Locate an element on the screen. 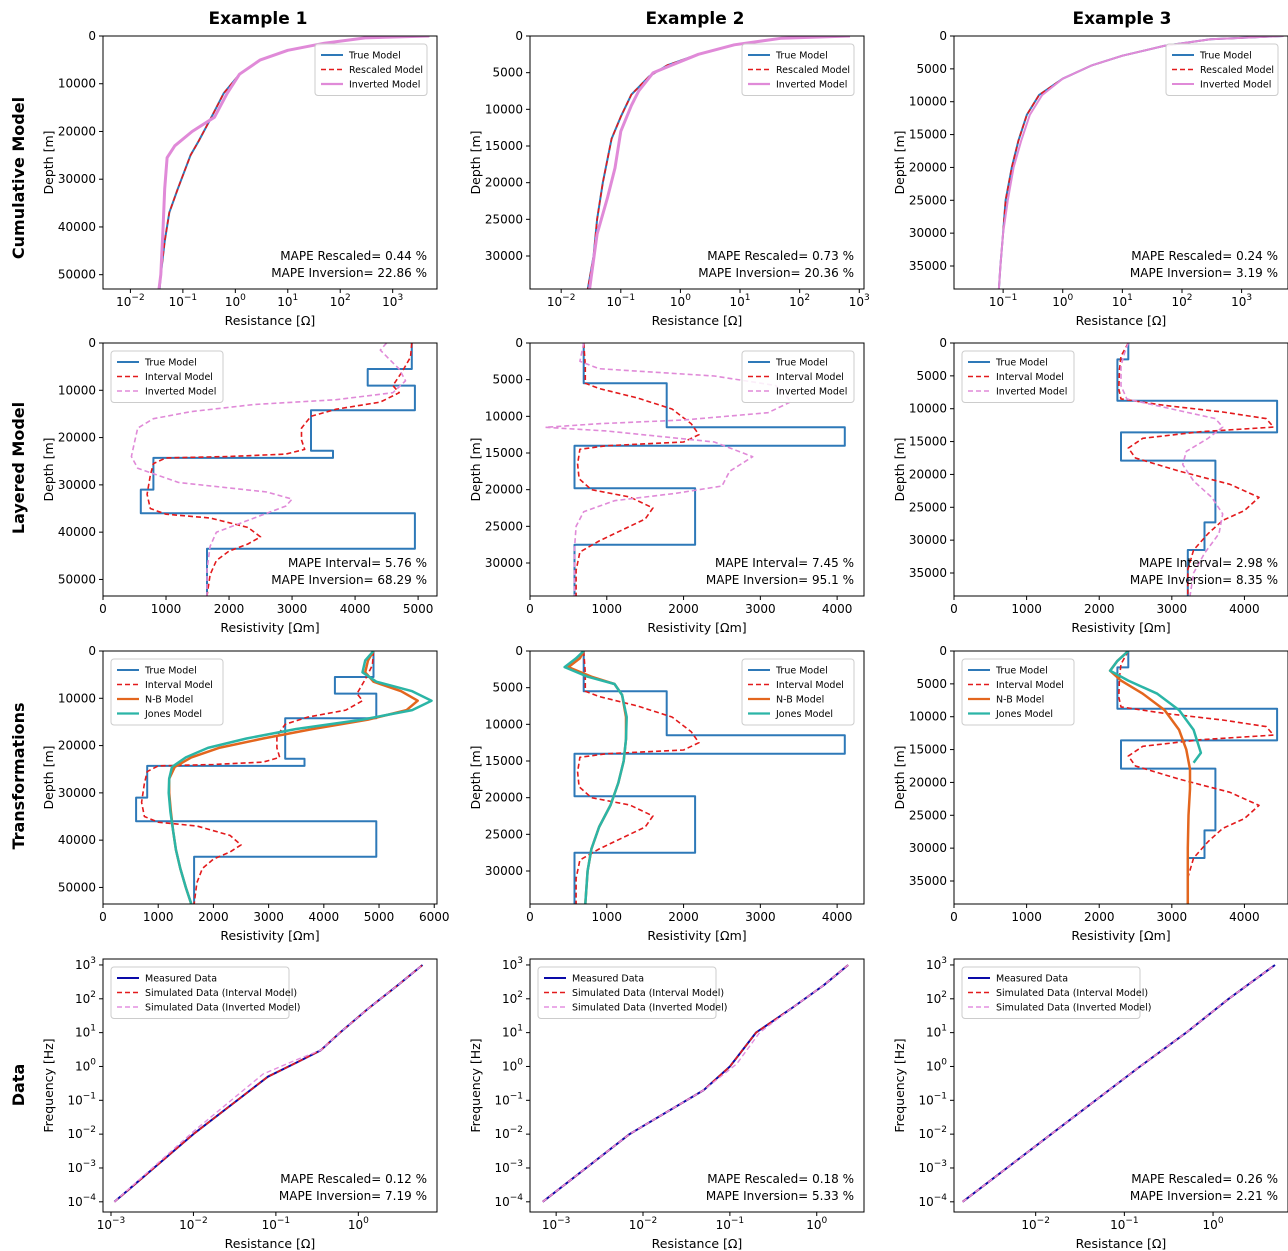 Image resolution: width=1288 pixels, height=1251 pixels. mape-annotation: MAPE Inversion= 68.29 % is located at coordinates (349, 580).